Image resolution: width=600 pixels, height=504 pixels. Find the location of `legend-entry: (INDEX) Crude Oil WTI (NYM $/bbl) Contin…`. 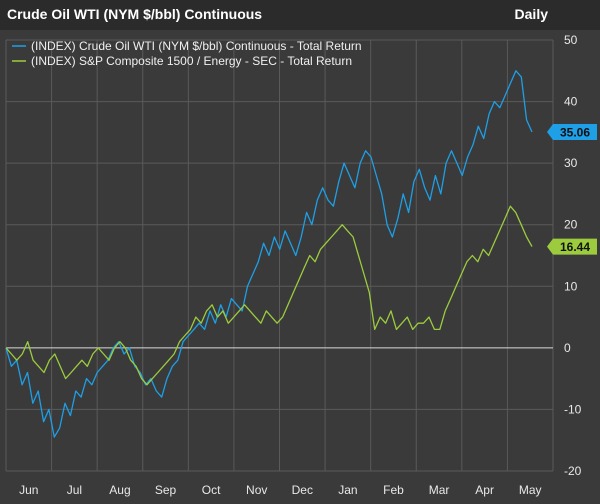

legend-entry: (INDEX) Crude Oil WTI (NYM $/bbl) Contin… is located at coordinates (196, 46).